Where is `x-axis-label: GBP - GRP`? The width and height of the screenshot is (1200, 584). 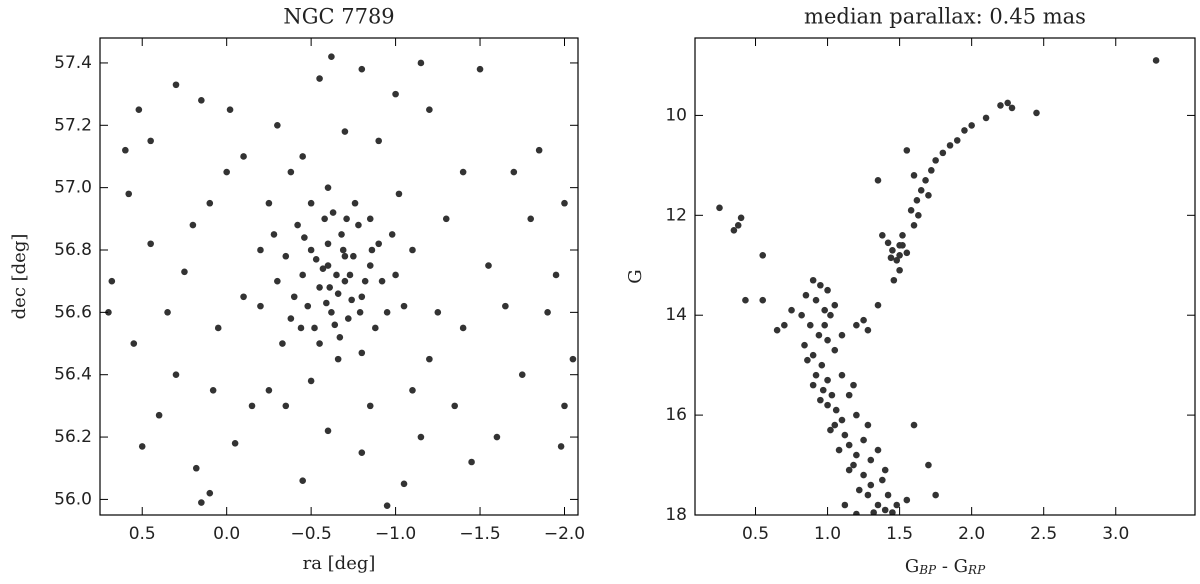 x-axis-label: GBP - GRP is located at coordinates (945, 566).